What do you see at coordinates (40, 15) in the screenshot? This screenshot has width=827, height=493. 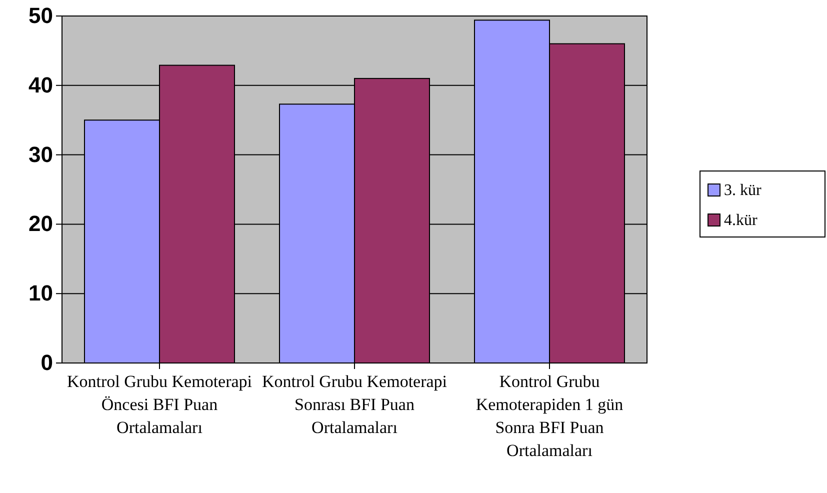 I see `y-tick-label: 50` at bounding box center [40, 15].